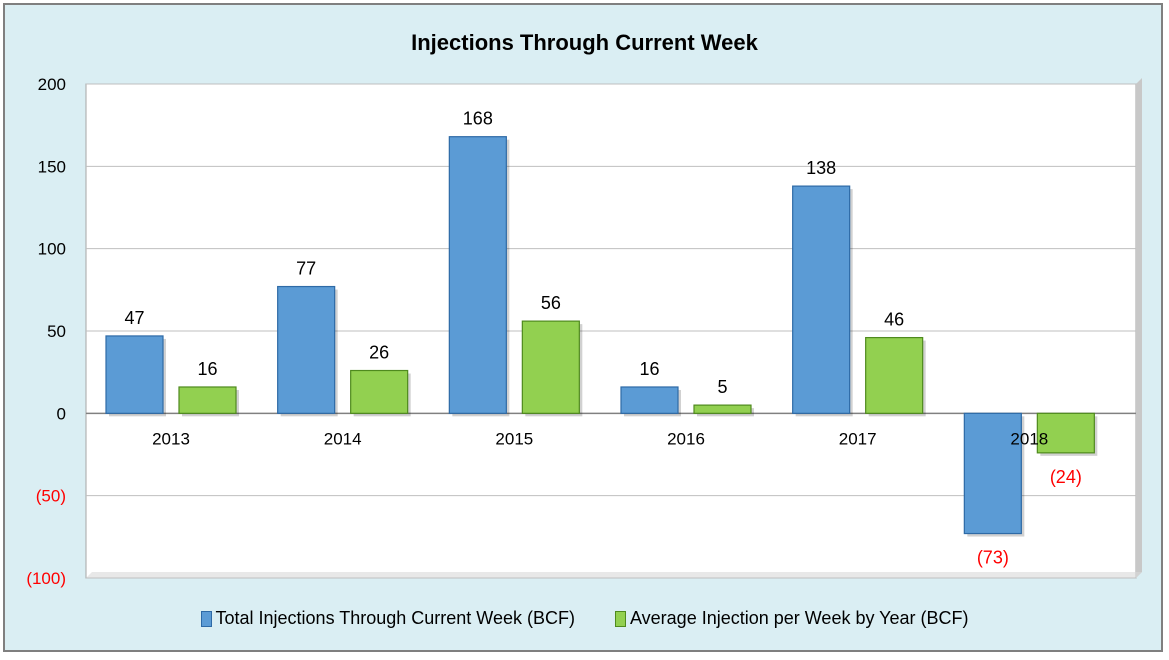 This screenshot has height=660, width=1169. Describe the element at coordinates (171, 438) in the screenshot. I see `x-tick-label: 2013` at that location.